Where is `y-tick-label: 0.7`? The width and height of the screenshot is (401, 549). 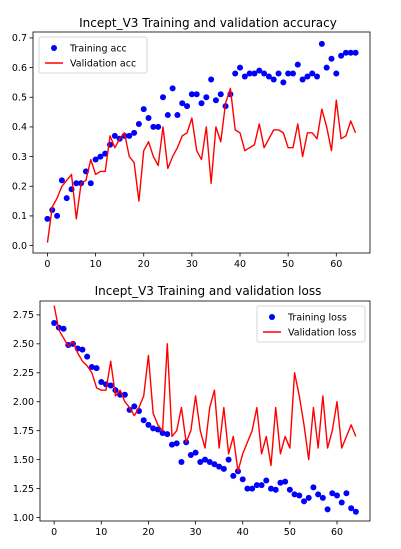
y-tick-label: 0.7 is located at coordinates (19, 38).